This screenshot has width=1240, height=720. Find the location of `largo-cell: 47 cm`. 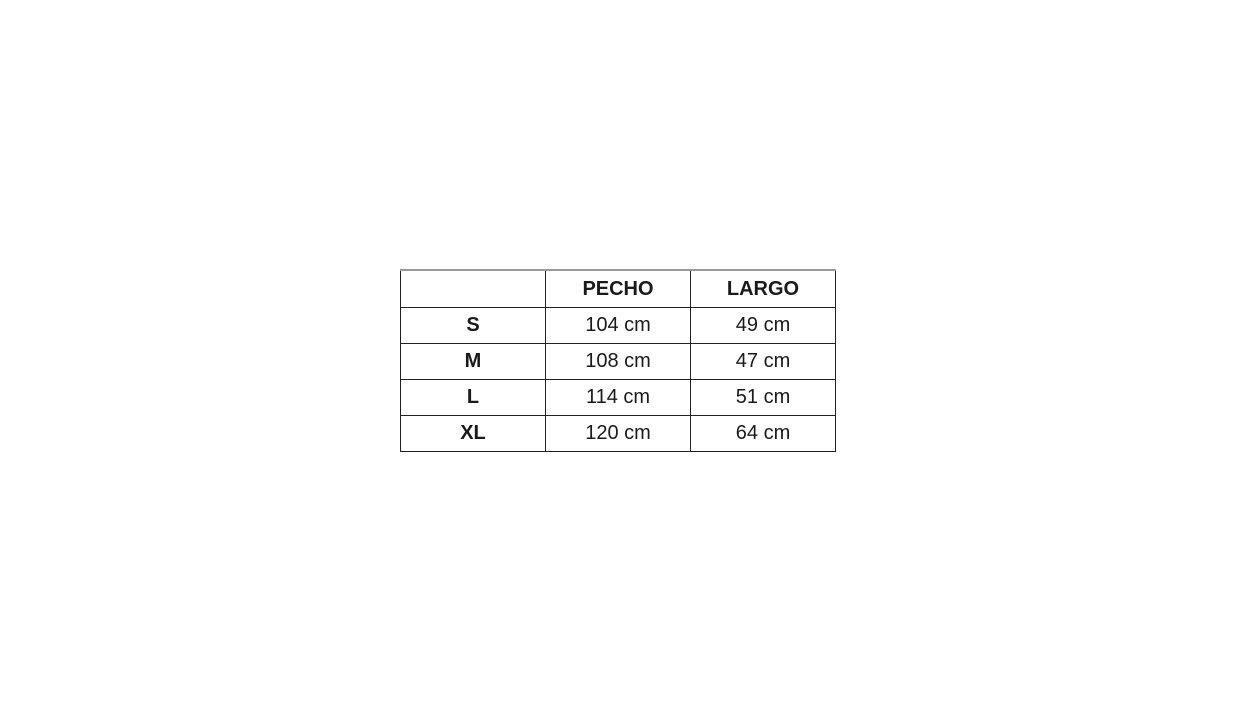

largo-cell: 47 cm is located at coordinates (763, 361).